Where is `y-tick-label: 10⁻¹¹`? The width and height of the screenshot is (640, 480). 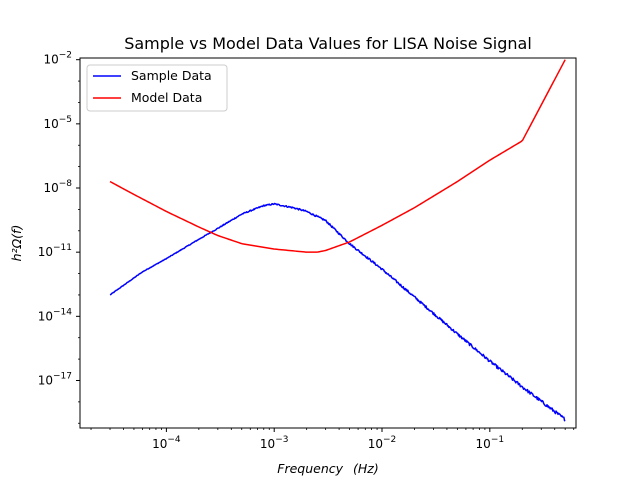 y-tick-label: 10⁻¹¹ is located at coordinates (55, 251).